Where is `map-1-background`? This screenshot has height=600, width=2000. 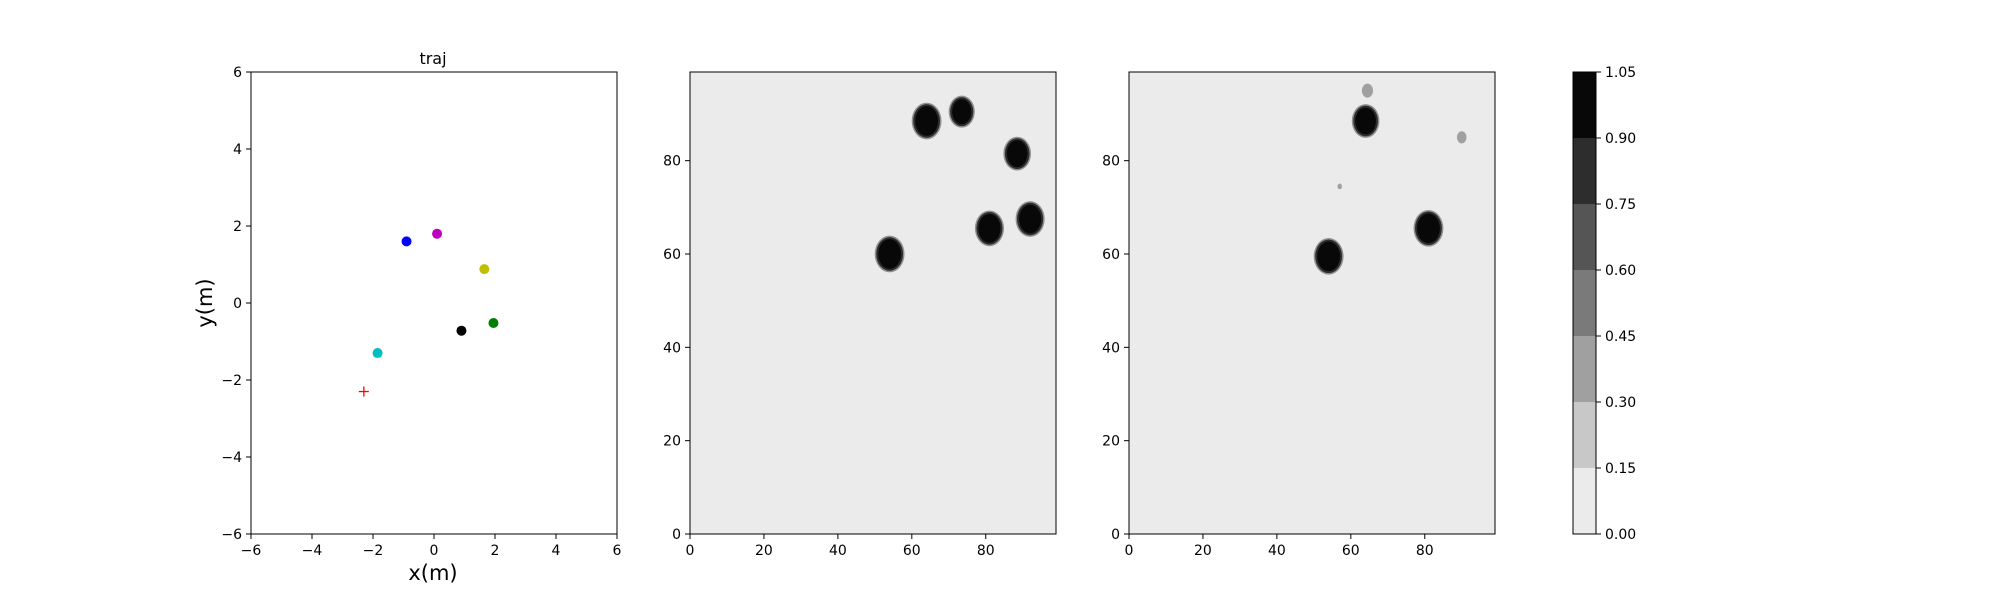 map-1-background is located at coordinates (873, 303).